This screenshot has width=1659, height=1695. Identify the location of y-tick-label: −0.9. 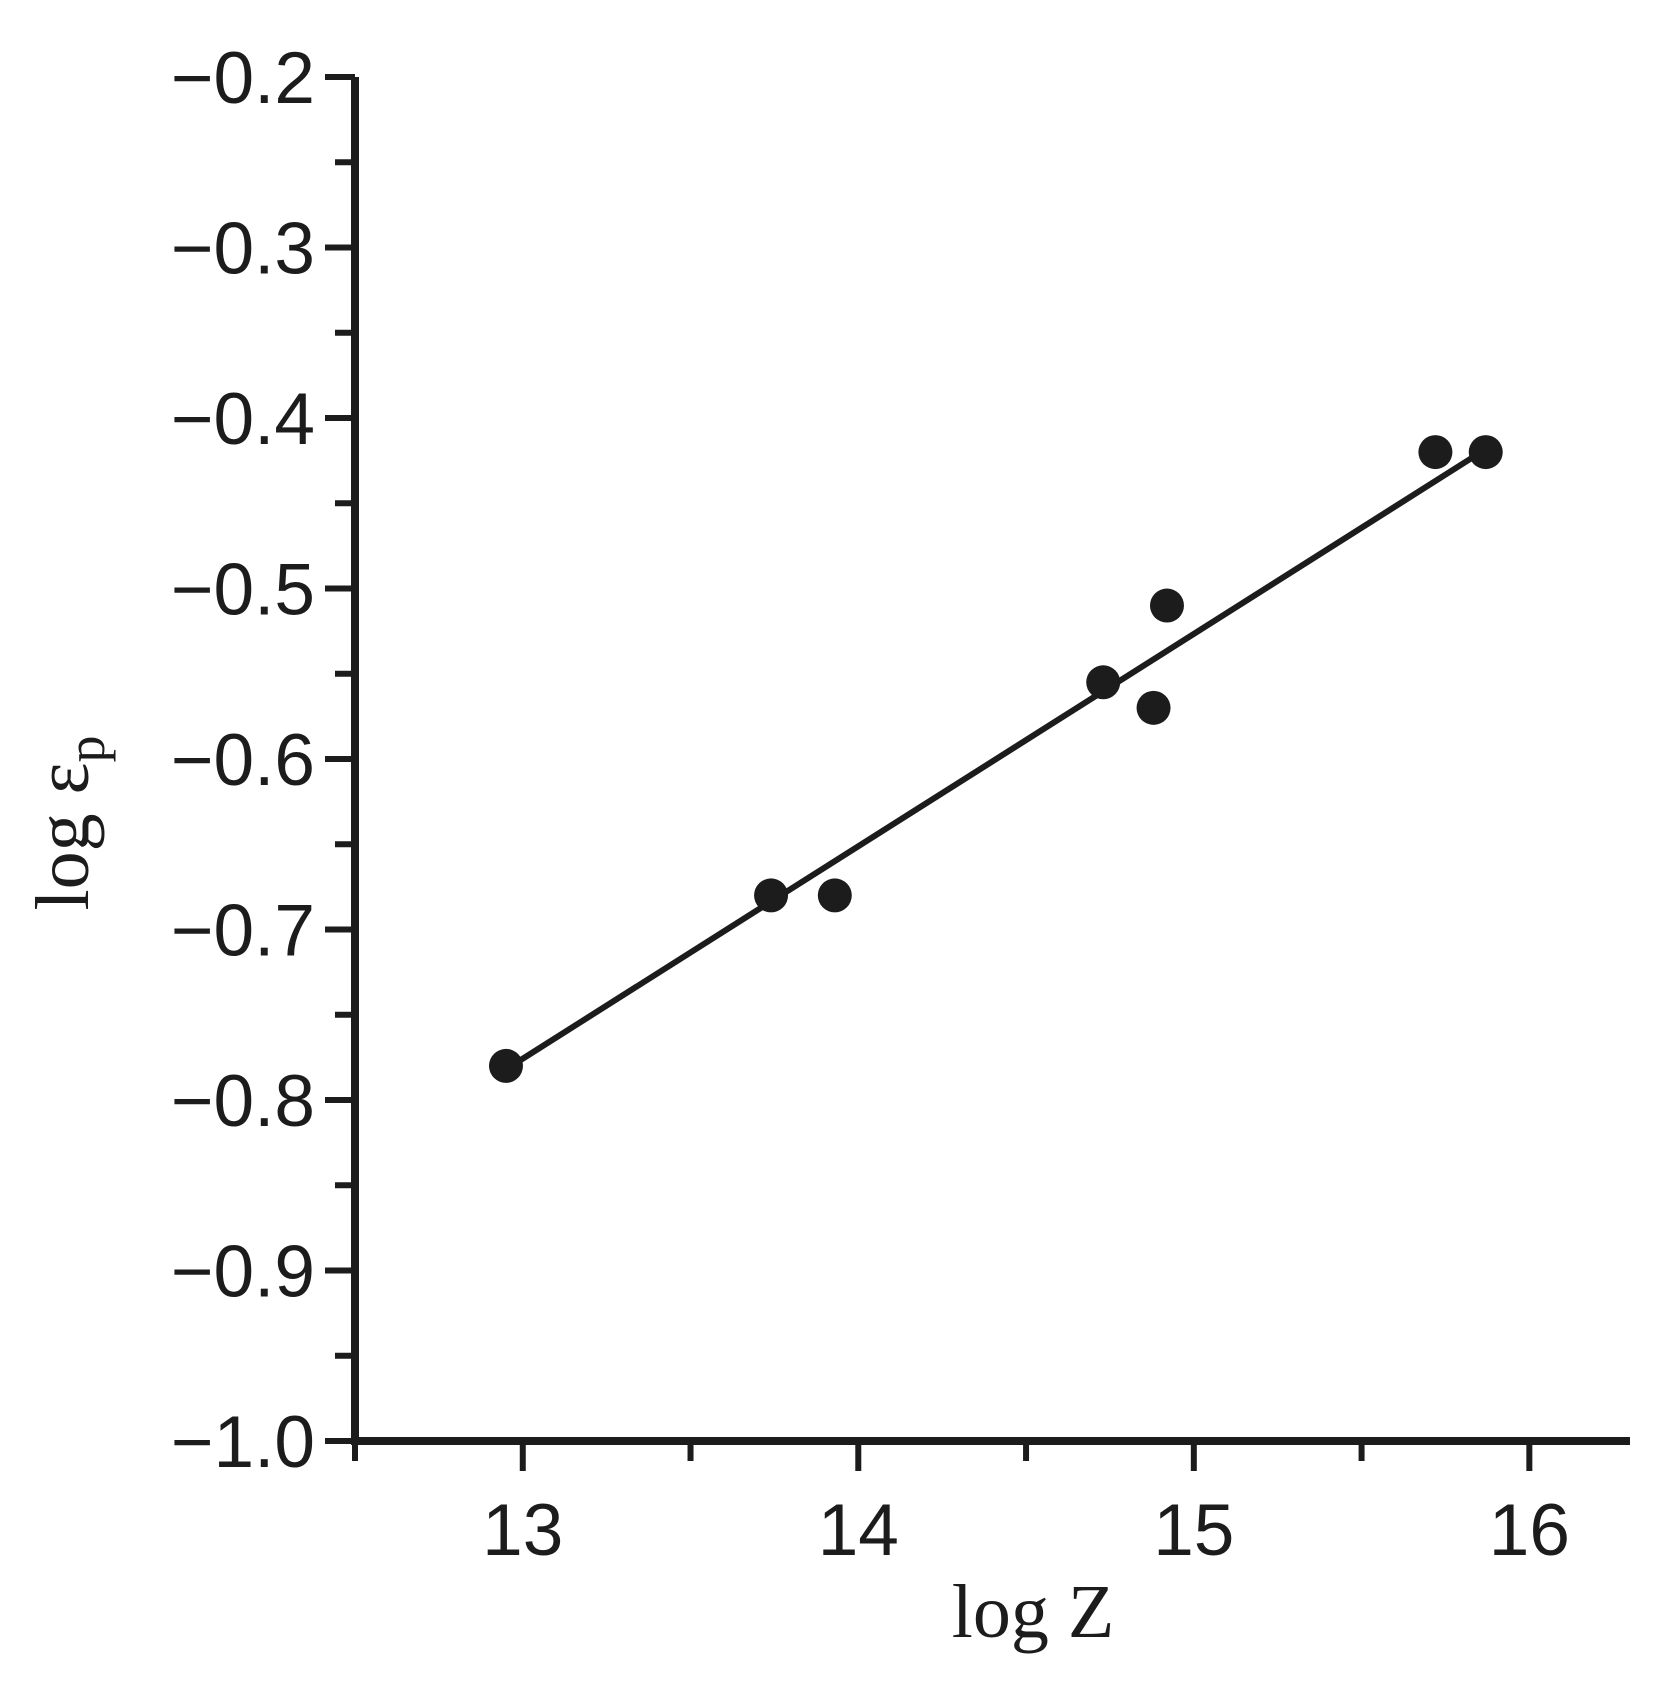
(243, 1272).